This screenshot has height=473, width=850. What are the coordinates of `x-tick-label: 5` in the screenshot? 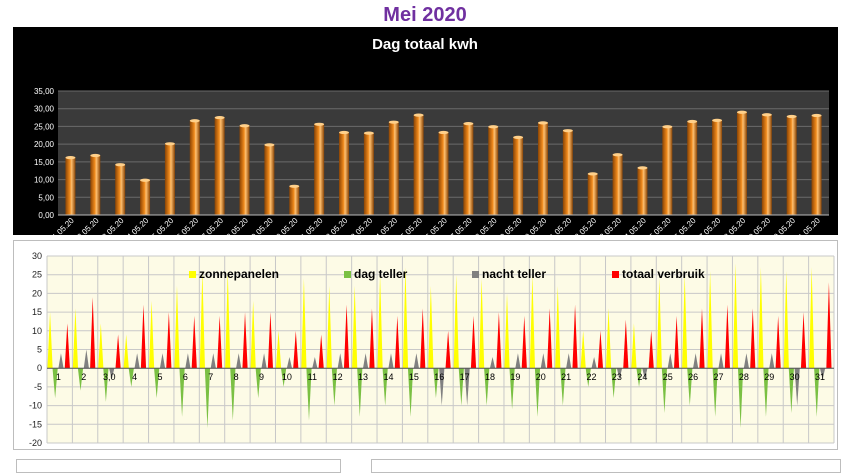 It's located at (159, 377).